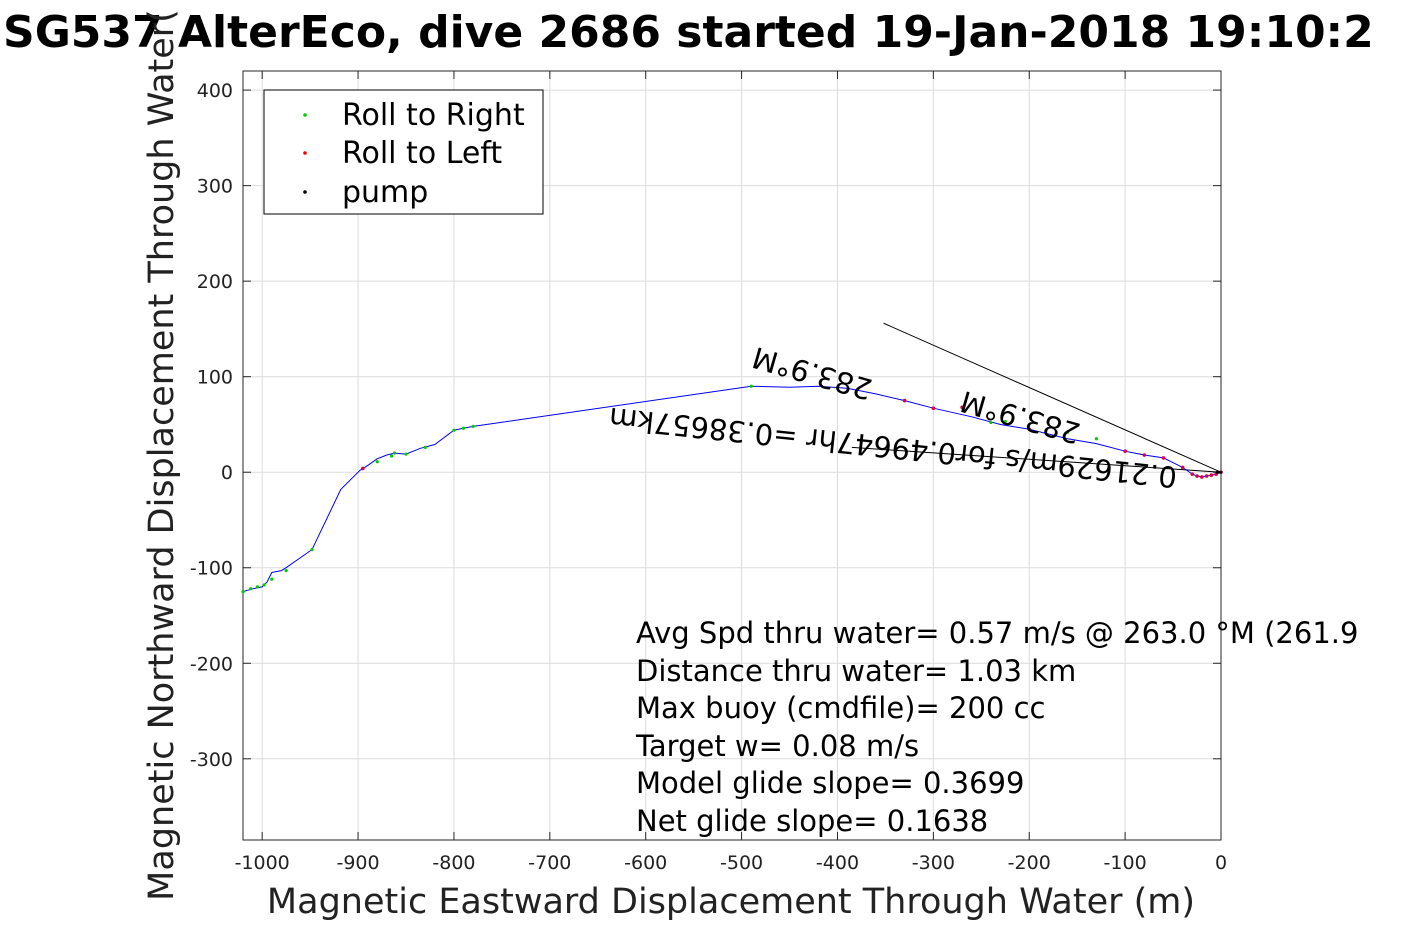 The image size is (1417, 945). I want to click on y-tick-label: -300, so click(211, 760).